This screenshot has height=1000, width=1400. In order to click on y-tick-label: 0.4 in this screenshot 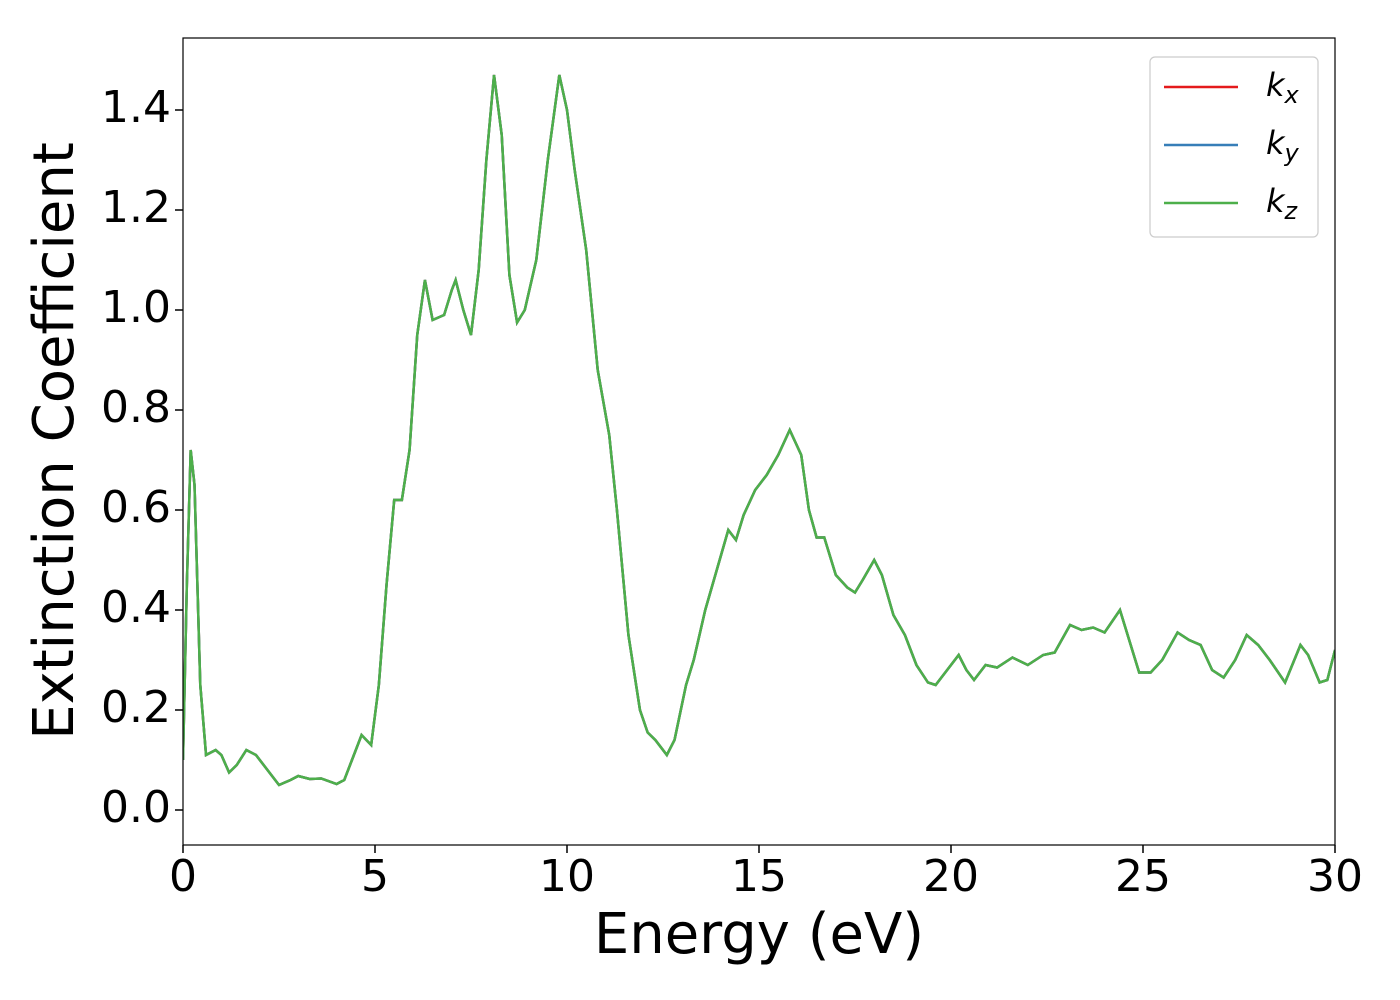, I will do `click(136, 607)`.